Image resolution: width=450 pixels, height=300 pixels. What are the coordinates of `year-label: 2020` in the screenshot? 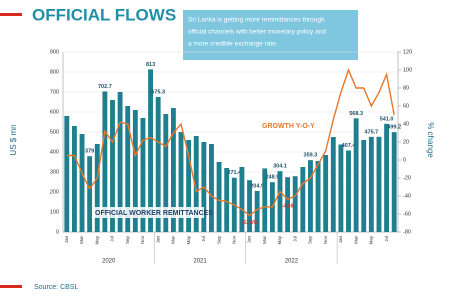 It's located at (109, 262).